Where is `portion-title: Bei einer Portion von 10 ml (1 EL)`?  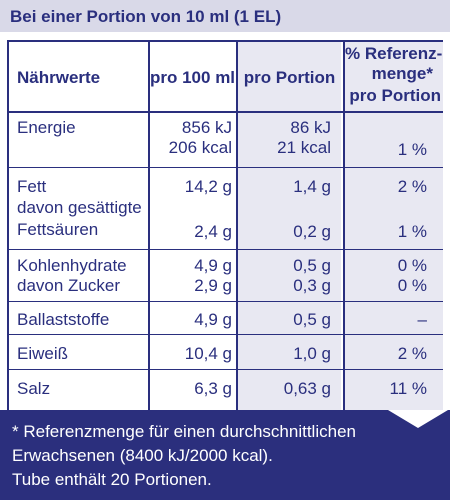
portion-title: Bei einer Portion von 10 ml (1 EL) is located at coordinates (146, 16).